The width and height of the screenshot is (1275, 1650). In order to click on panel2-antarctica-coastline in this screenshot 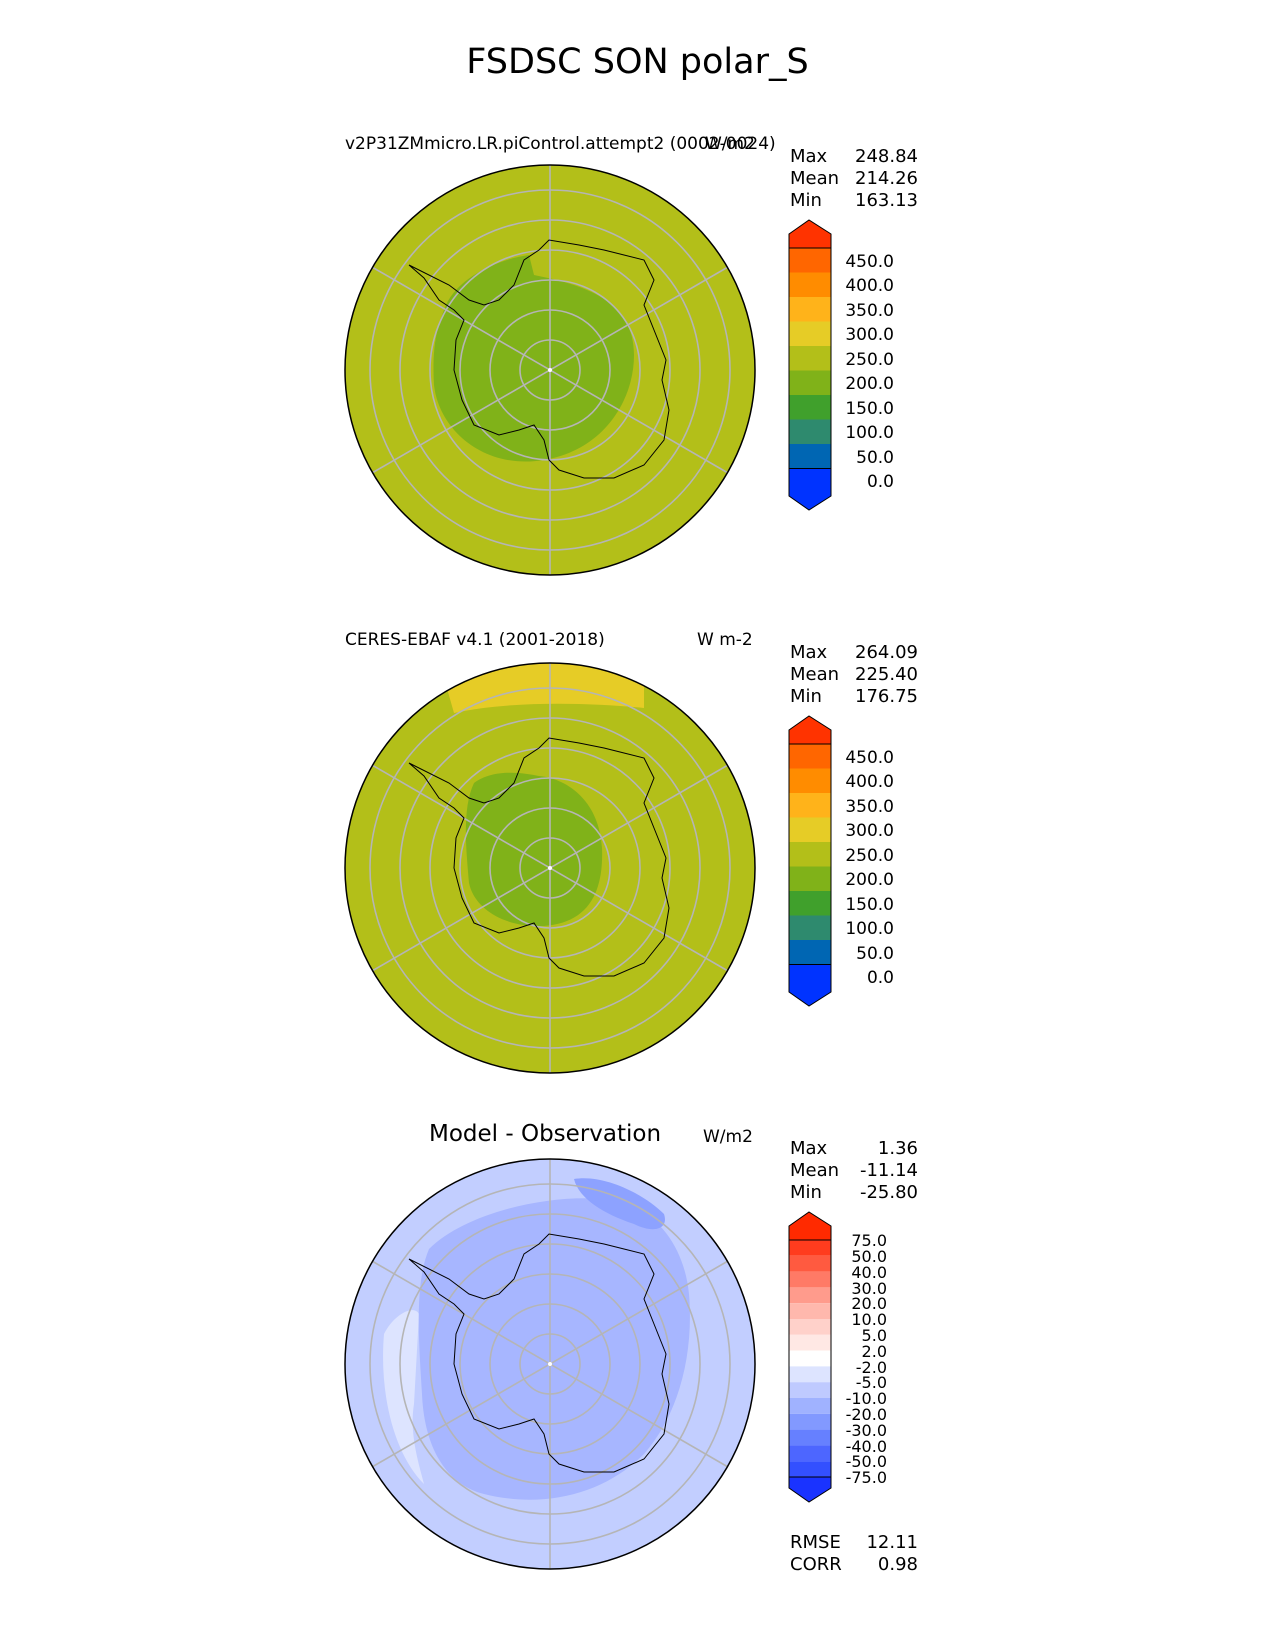, I will do `click(539, 857)`.